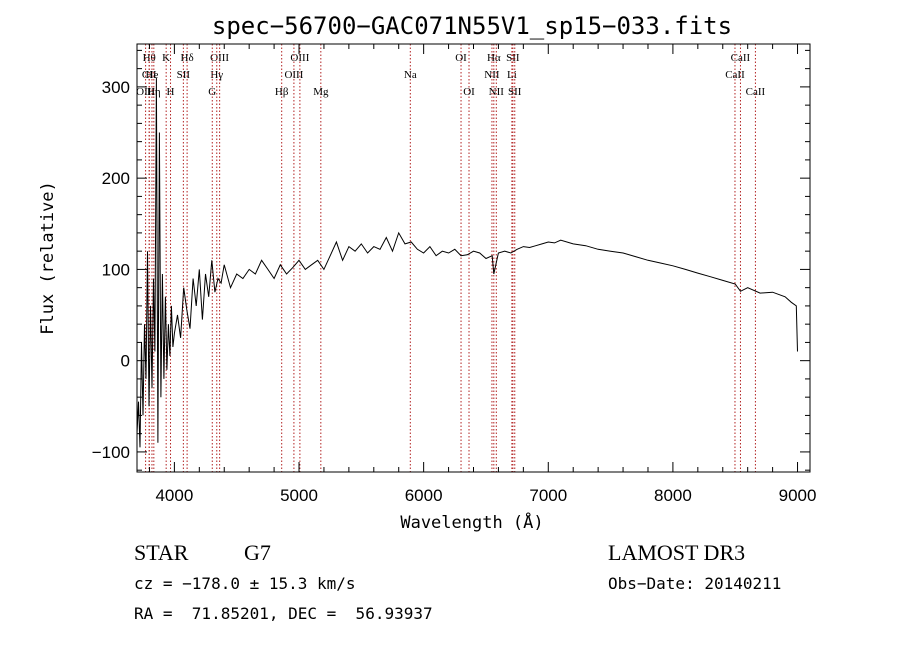 Image resolution: width=900 pixels, height=649 pixels. Describe the element at coordinates (171, 92) in the screenshot. I see `line-label: H` at that location.